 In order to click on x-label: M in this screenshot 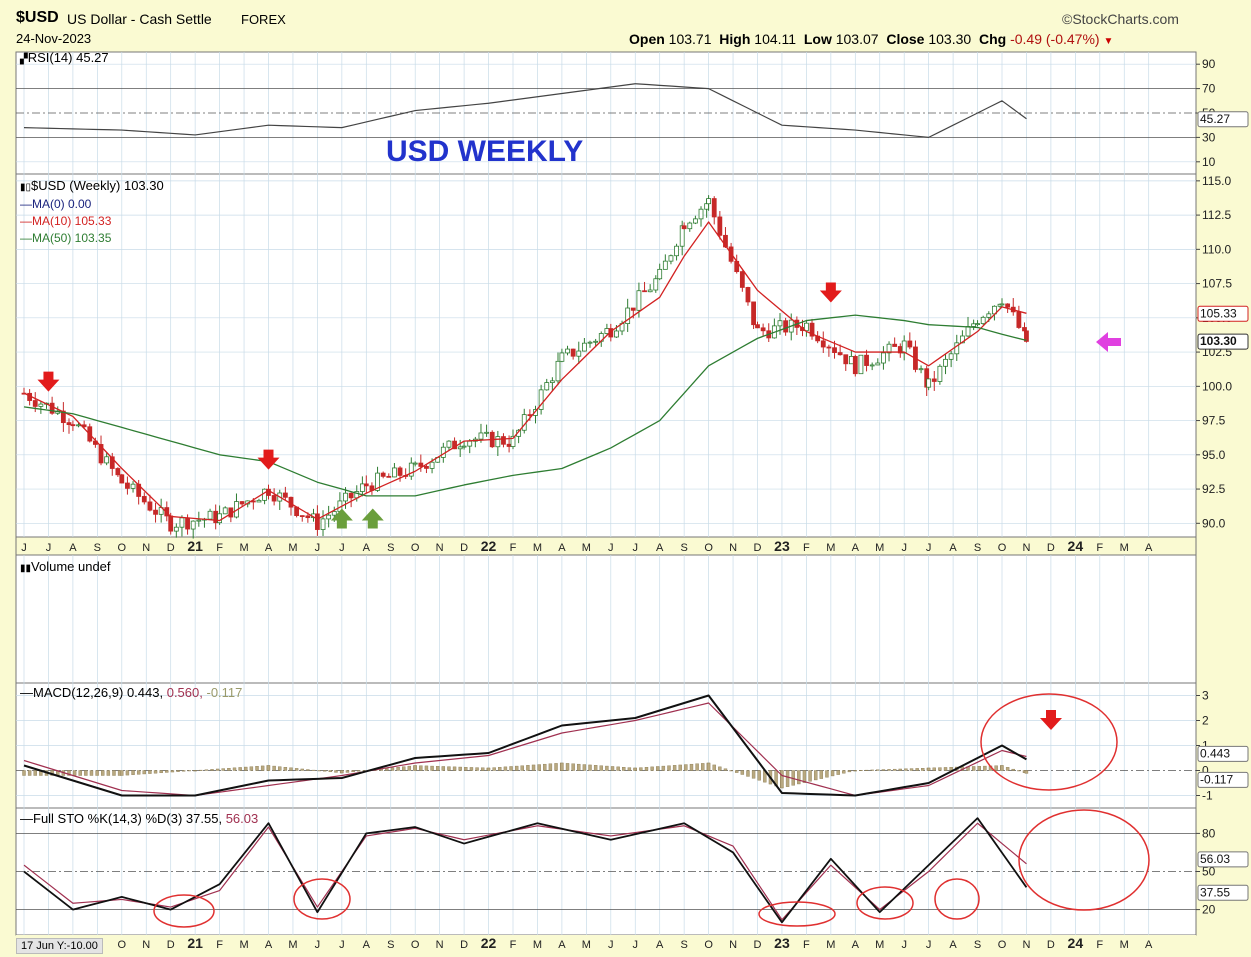, I will do `click(292, 548)`.